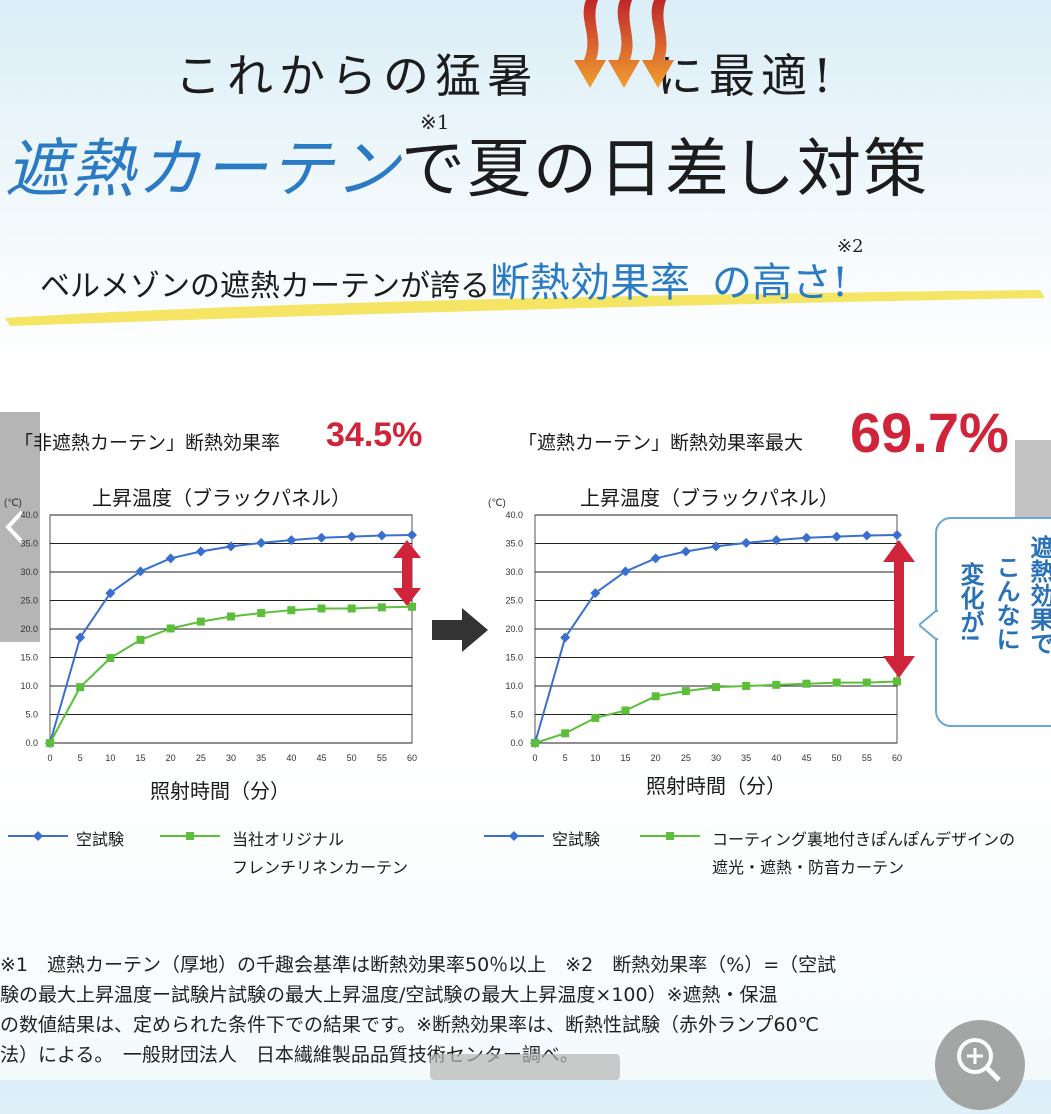 The image size is (1051, 1114). I want to click on callout-pointer, so click(929, 625).